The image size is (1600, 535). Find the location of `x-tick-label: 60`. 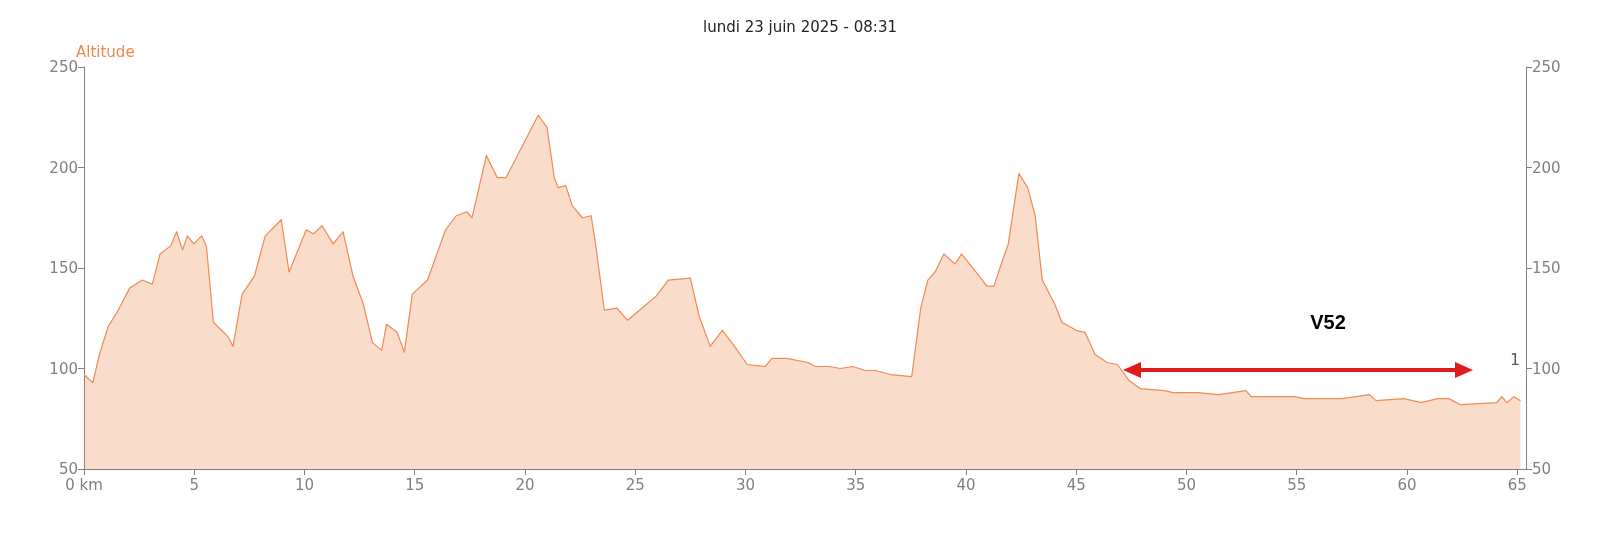

x-tick-label: 60 is located at coordinates (1407, 484).